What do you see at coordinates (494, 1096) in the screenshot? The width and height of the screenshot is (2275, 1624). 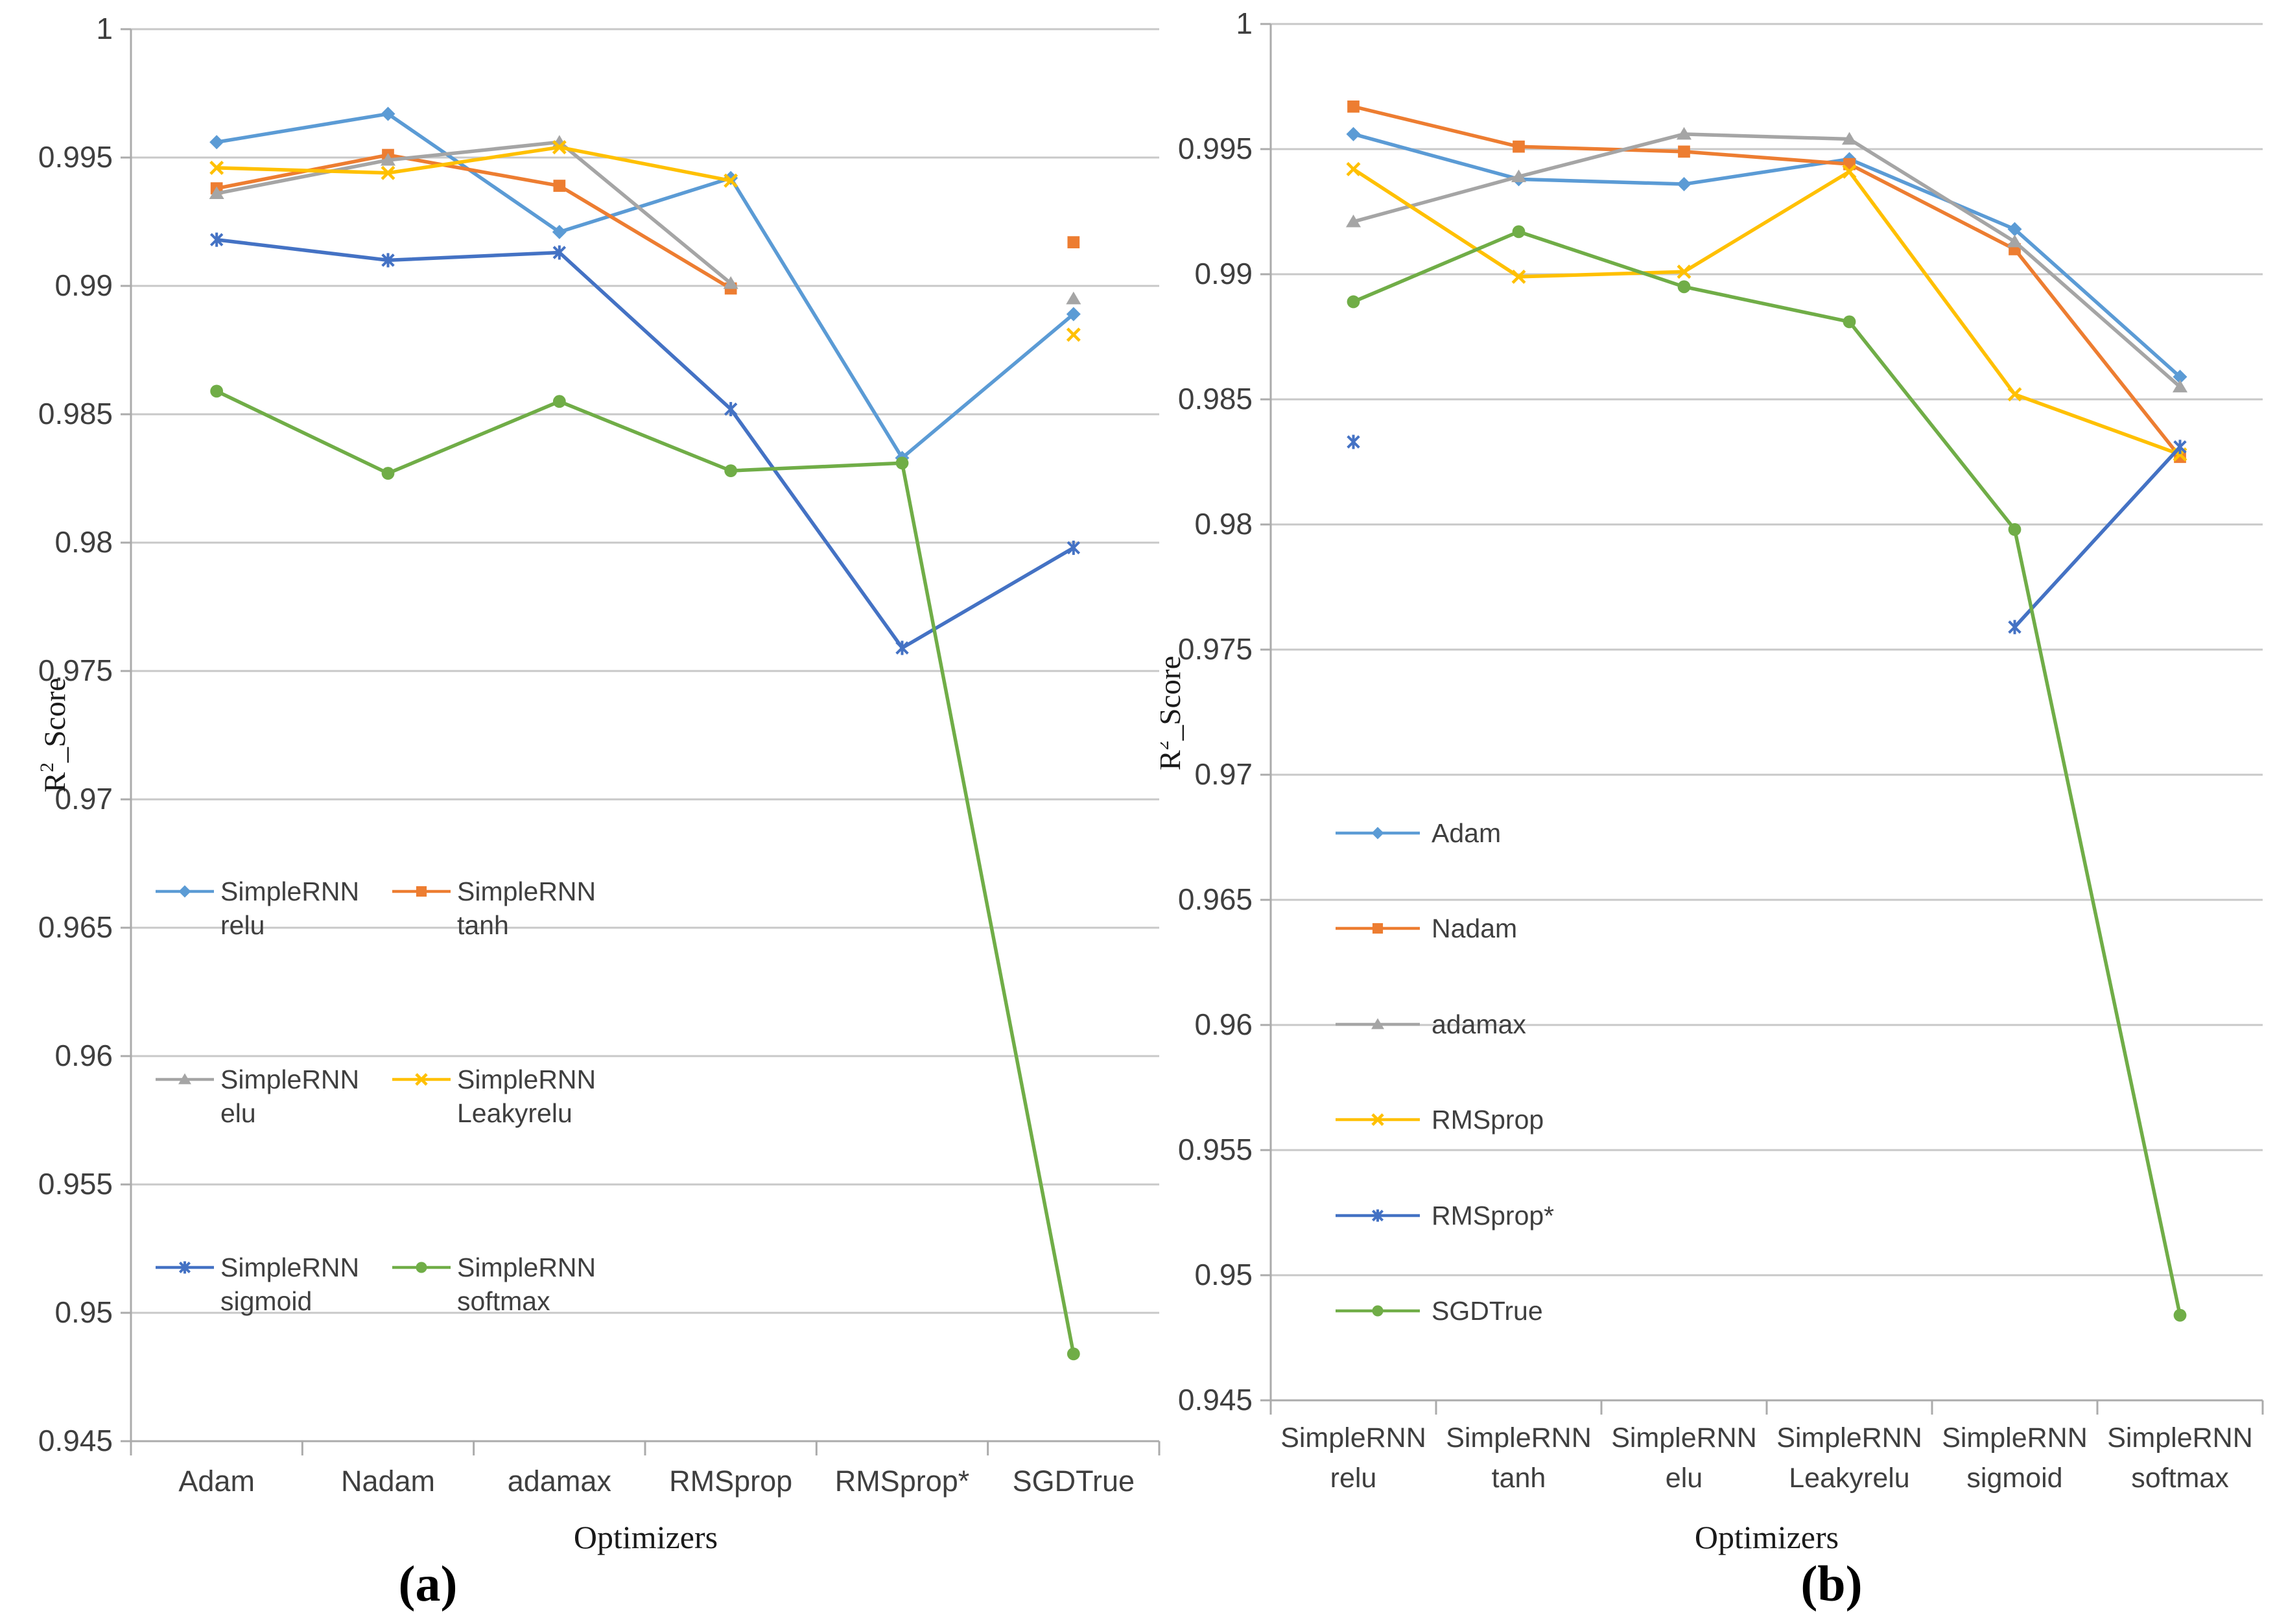 I see `legend-item-simplernn-leakyrelu: SimpleRNN Leakyrelu` at bounding box center [494, 1096].